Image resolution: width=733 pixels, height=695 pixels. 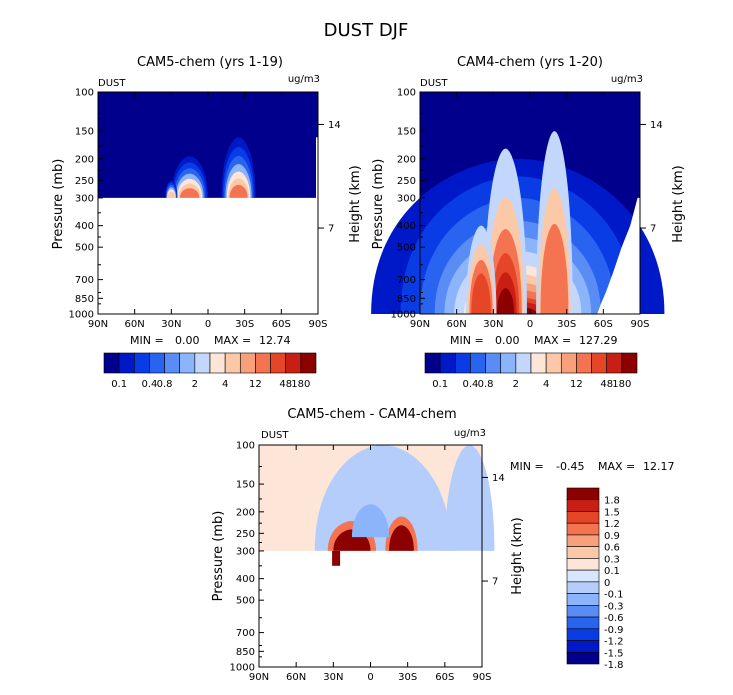 What do you see at coordinates (612, 524) in the screenshot?
I see `colorbar-label: 1.2` at bounding box center [612, 524].